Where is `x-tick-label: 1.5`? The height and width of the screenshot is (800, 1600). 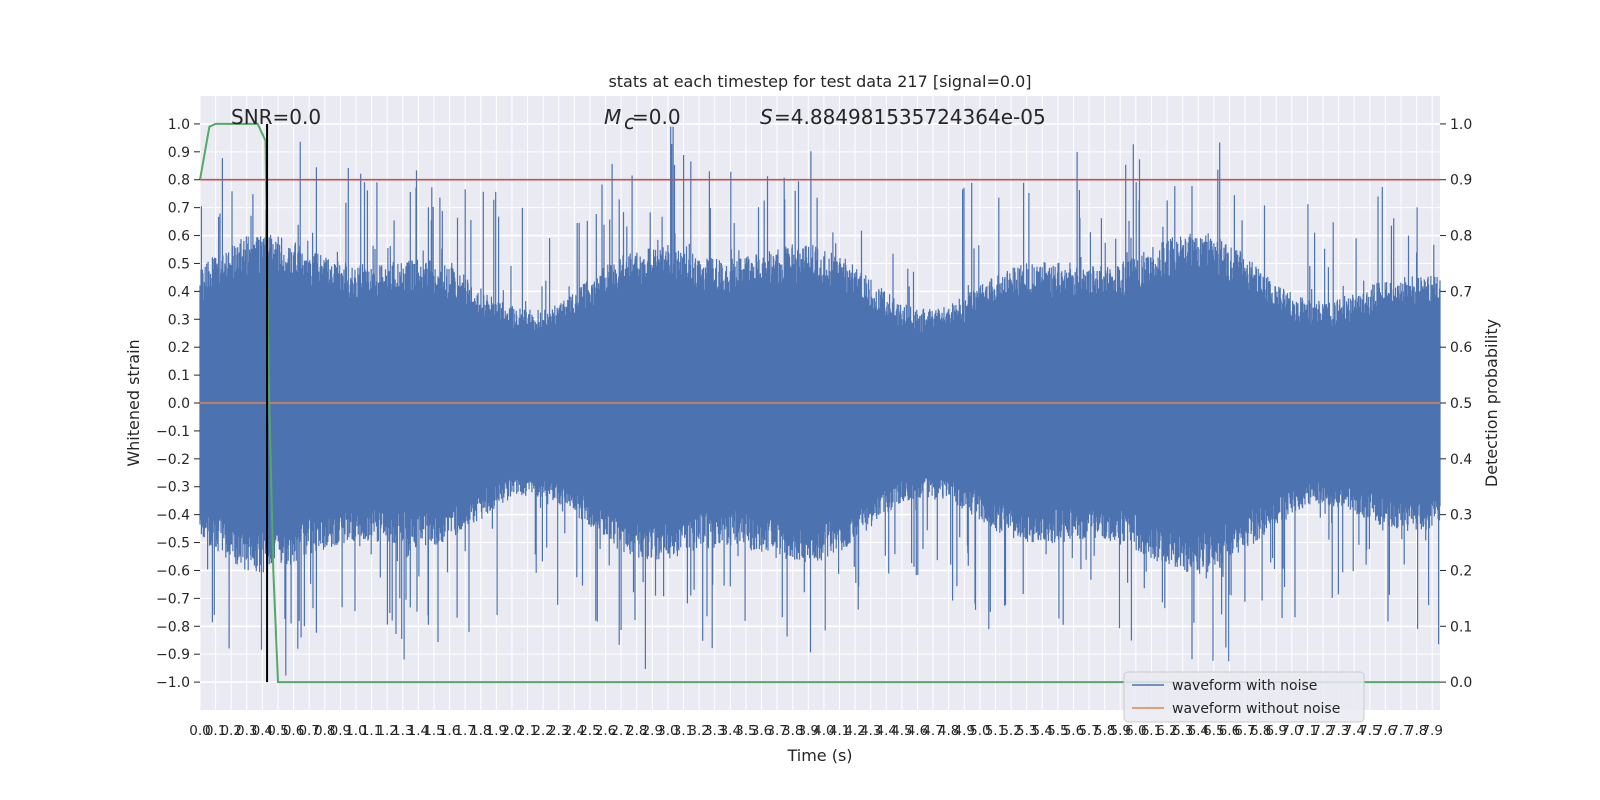 x-tick-label: 1.5 is located at coordinates (433, 731).